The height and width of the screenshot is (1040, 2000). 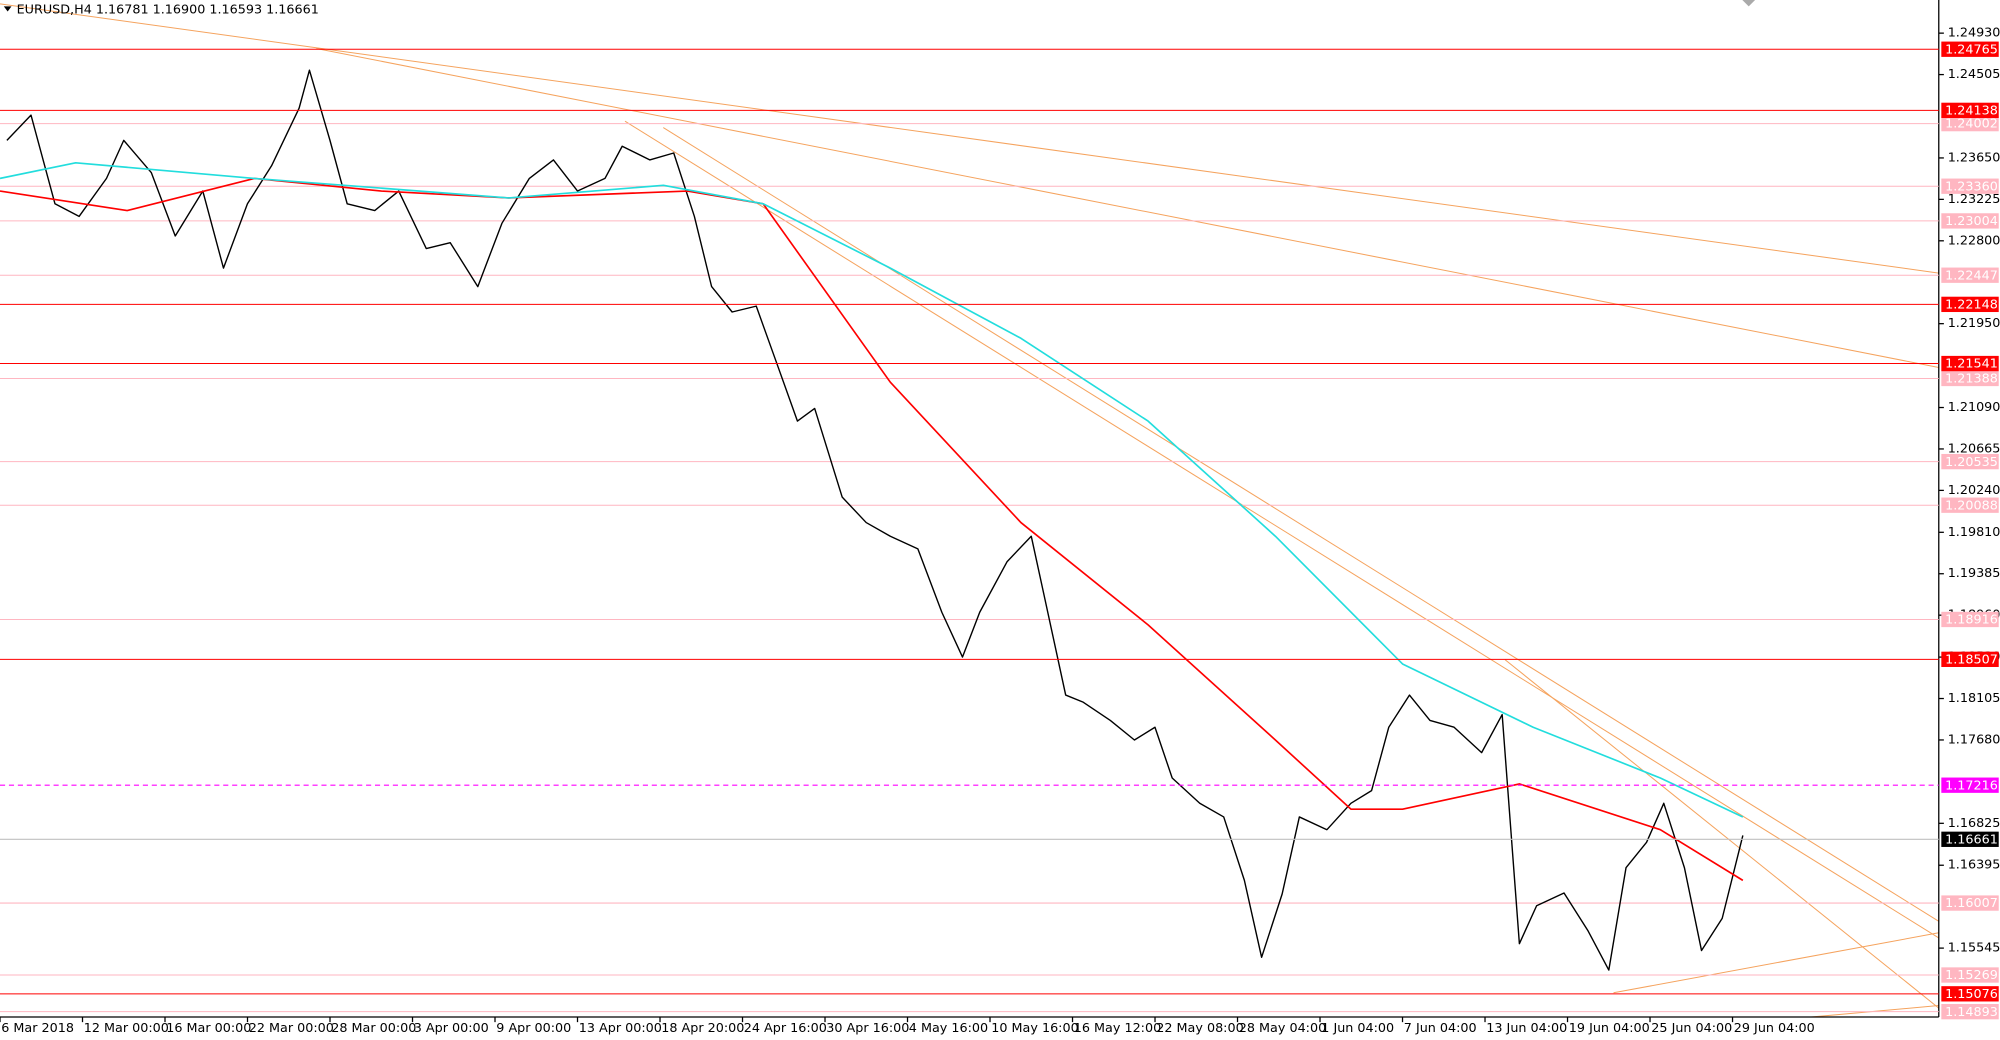 I want to click on soft-level-label: 1.20088, so click(x=1971, y=505).